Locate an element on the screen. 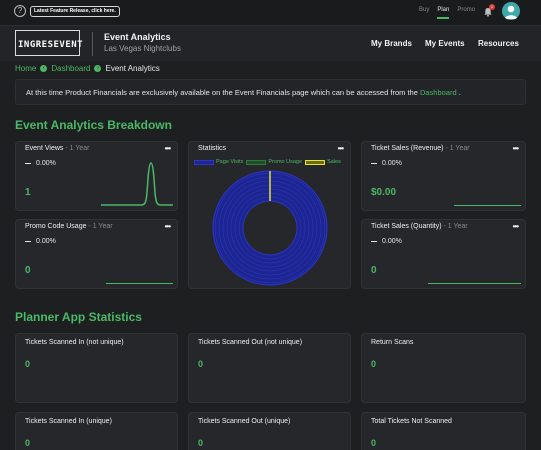 This screenshot has width=541, height=450. nav-my-events: My Events is located at coordinates (445, 43).